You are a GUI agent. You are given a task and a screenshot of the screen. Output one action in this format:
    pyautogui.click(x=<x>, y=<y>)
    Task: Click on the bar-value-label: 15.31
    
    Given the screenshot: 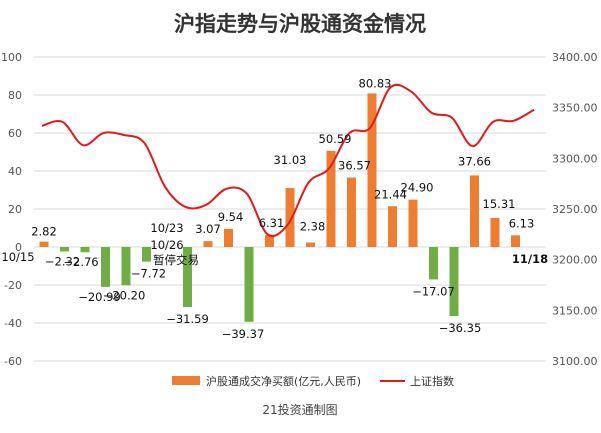 What is the action you would take?
    pyautogui.click(x=499, y=204)
    